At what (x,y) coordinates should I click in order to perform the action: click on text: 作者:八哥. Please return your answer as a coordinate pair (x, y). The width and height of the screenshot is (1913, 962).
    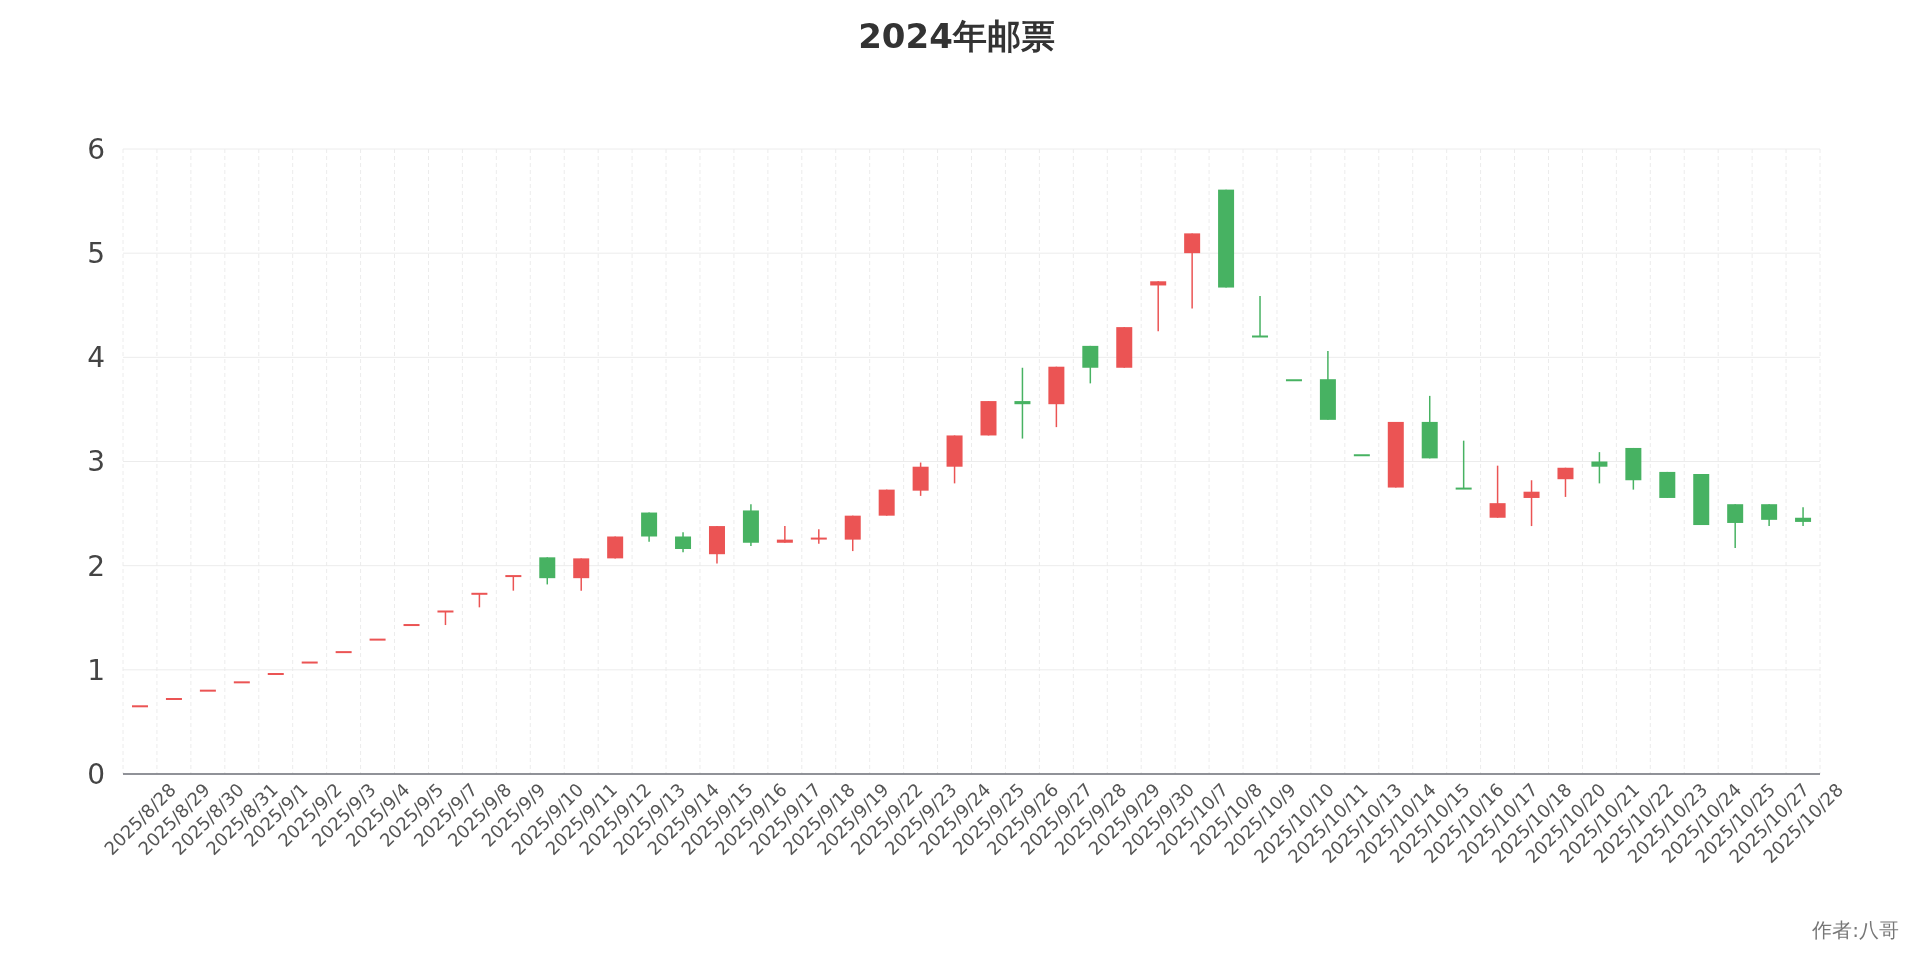
    Looking at the image, I should click on (1855, 930).